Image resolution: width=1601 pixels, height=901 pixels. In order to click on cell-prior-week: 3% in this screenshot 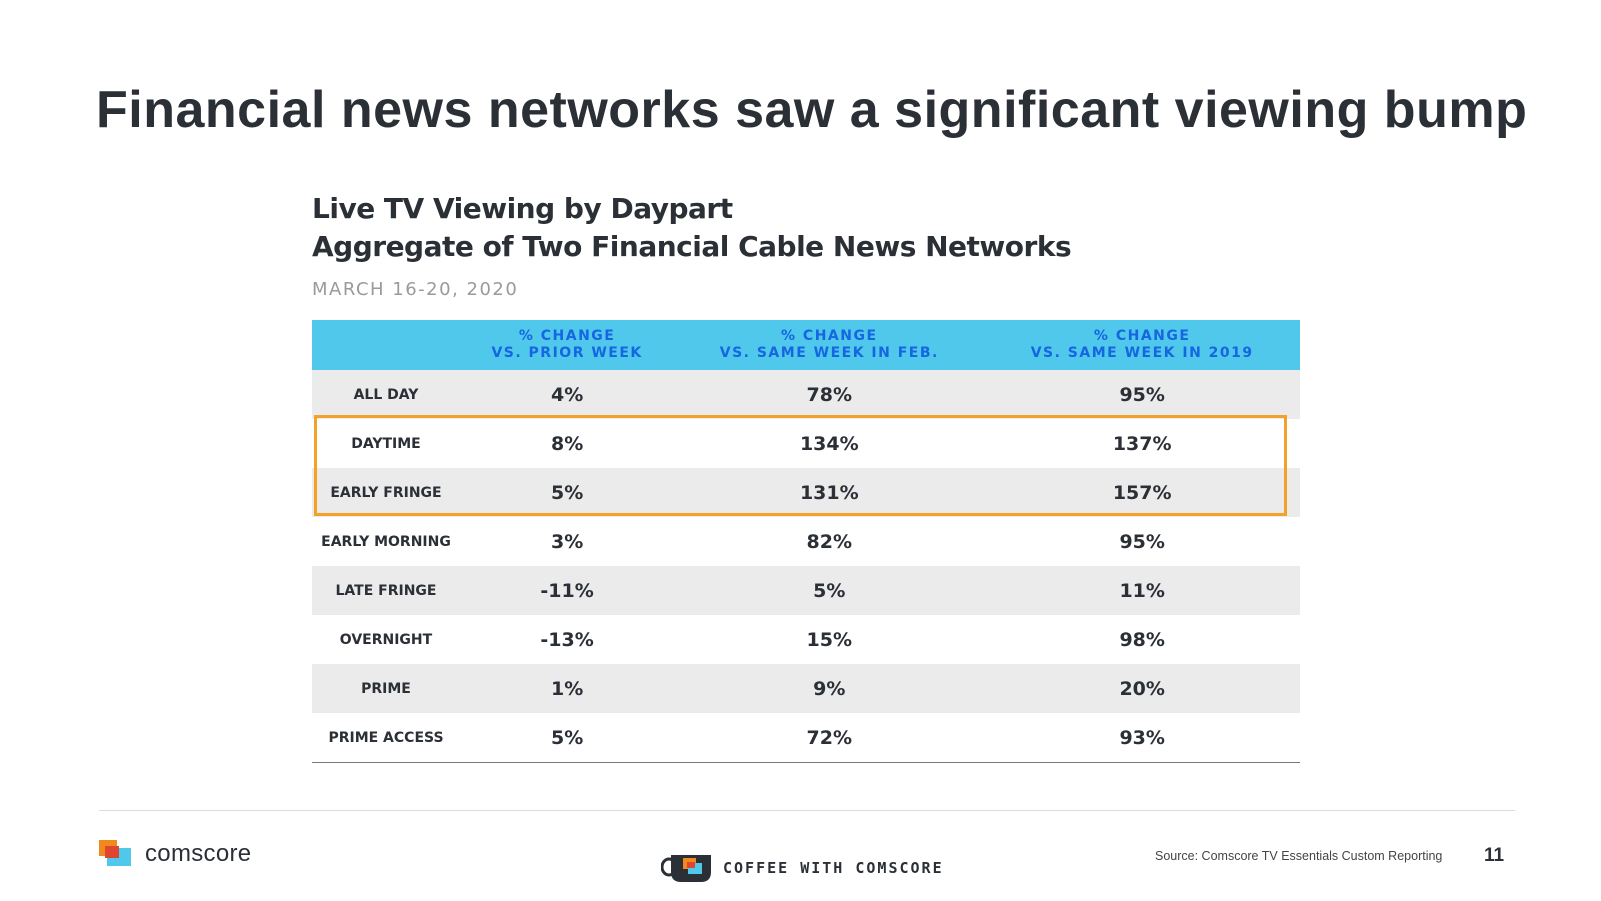, I will do `click(567, 541)`.